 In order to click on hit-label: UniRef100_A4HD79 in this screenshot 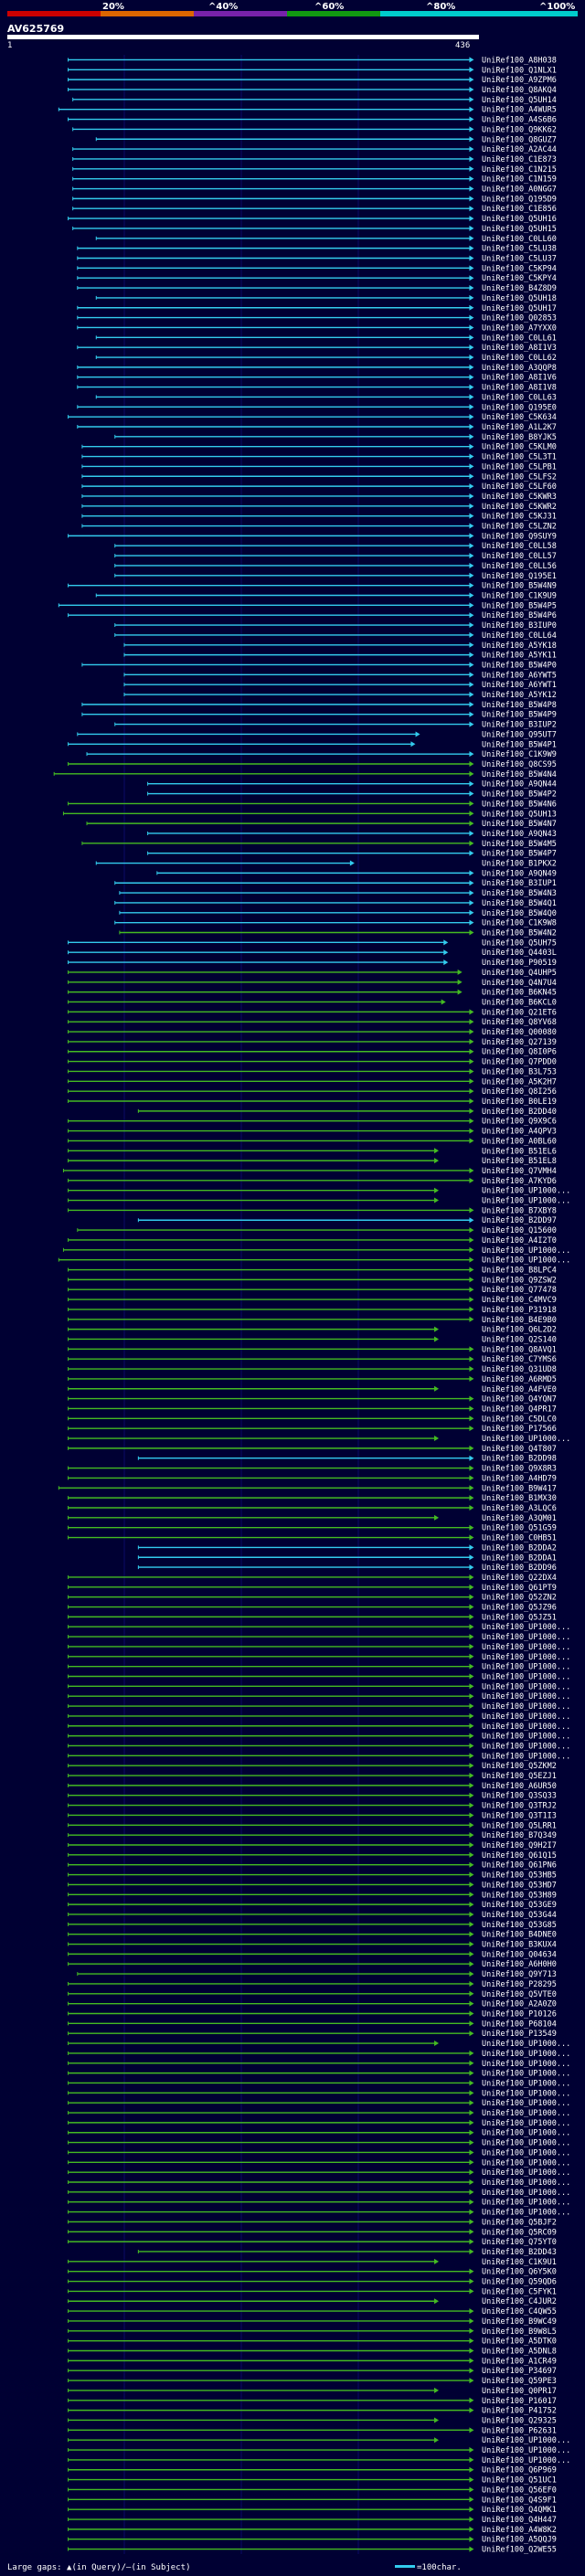, I will do `click(519, 1478)`.